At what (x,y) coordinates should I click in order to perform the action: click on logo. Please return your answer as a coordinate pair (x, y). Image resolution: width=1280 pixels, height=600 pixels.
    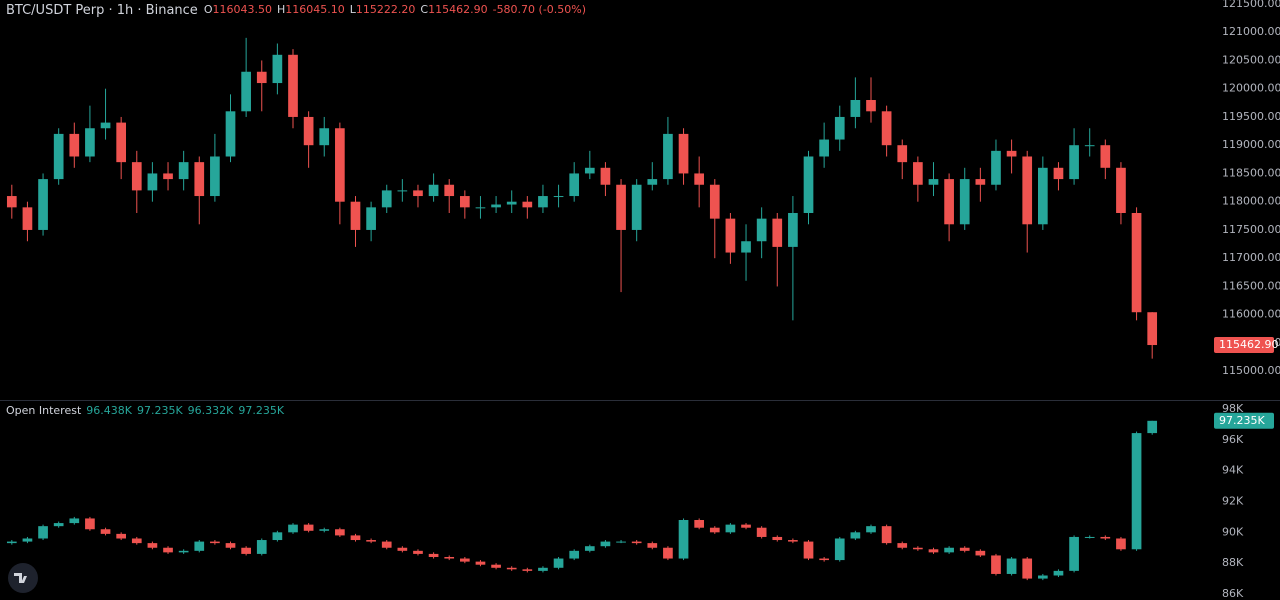
    Looking at the image, I should click on (23, 578).